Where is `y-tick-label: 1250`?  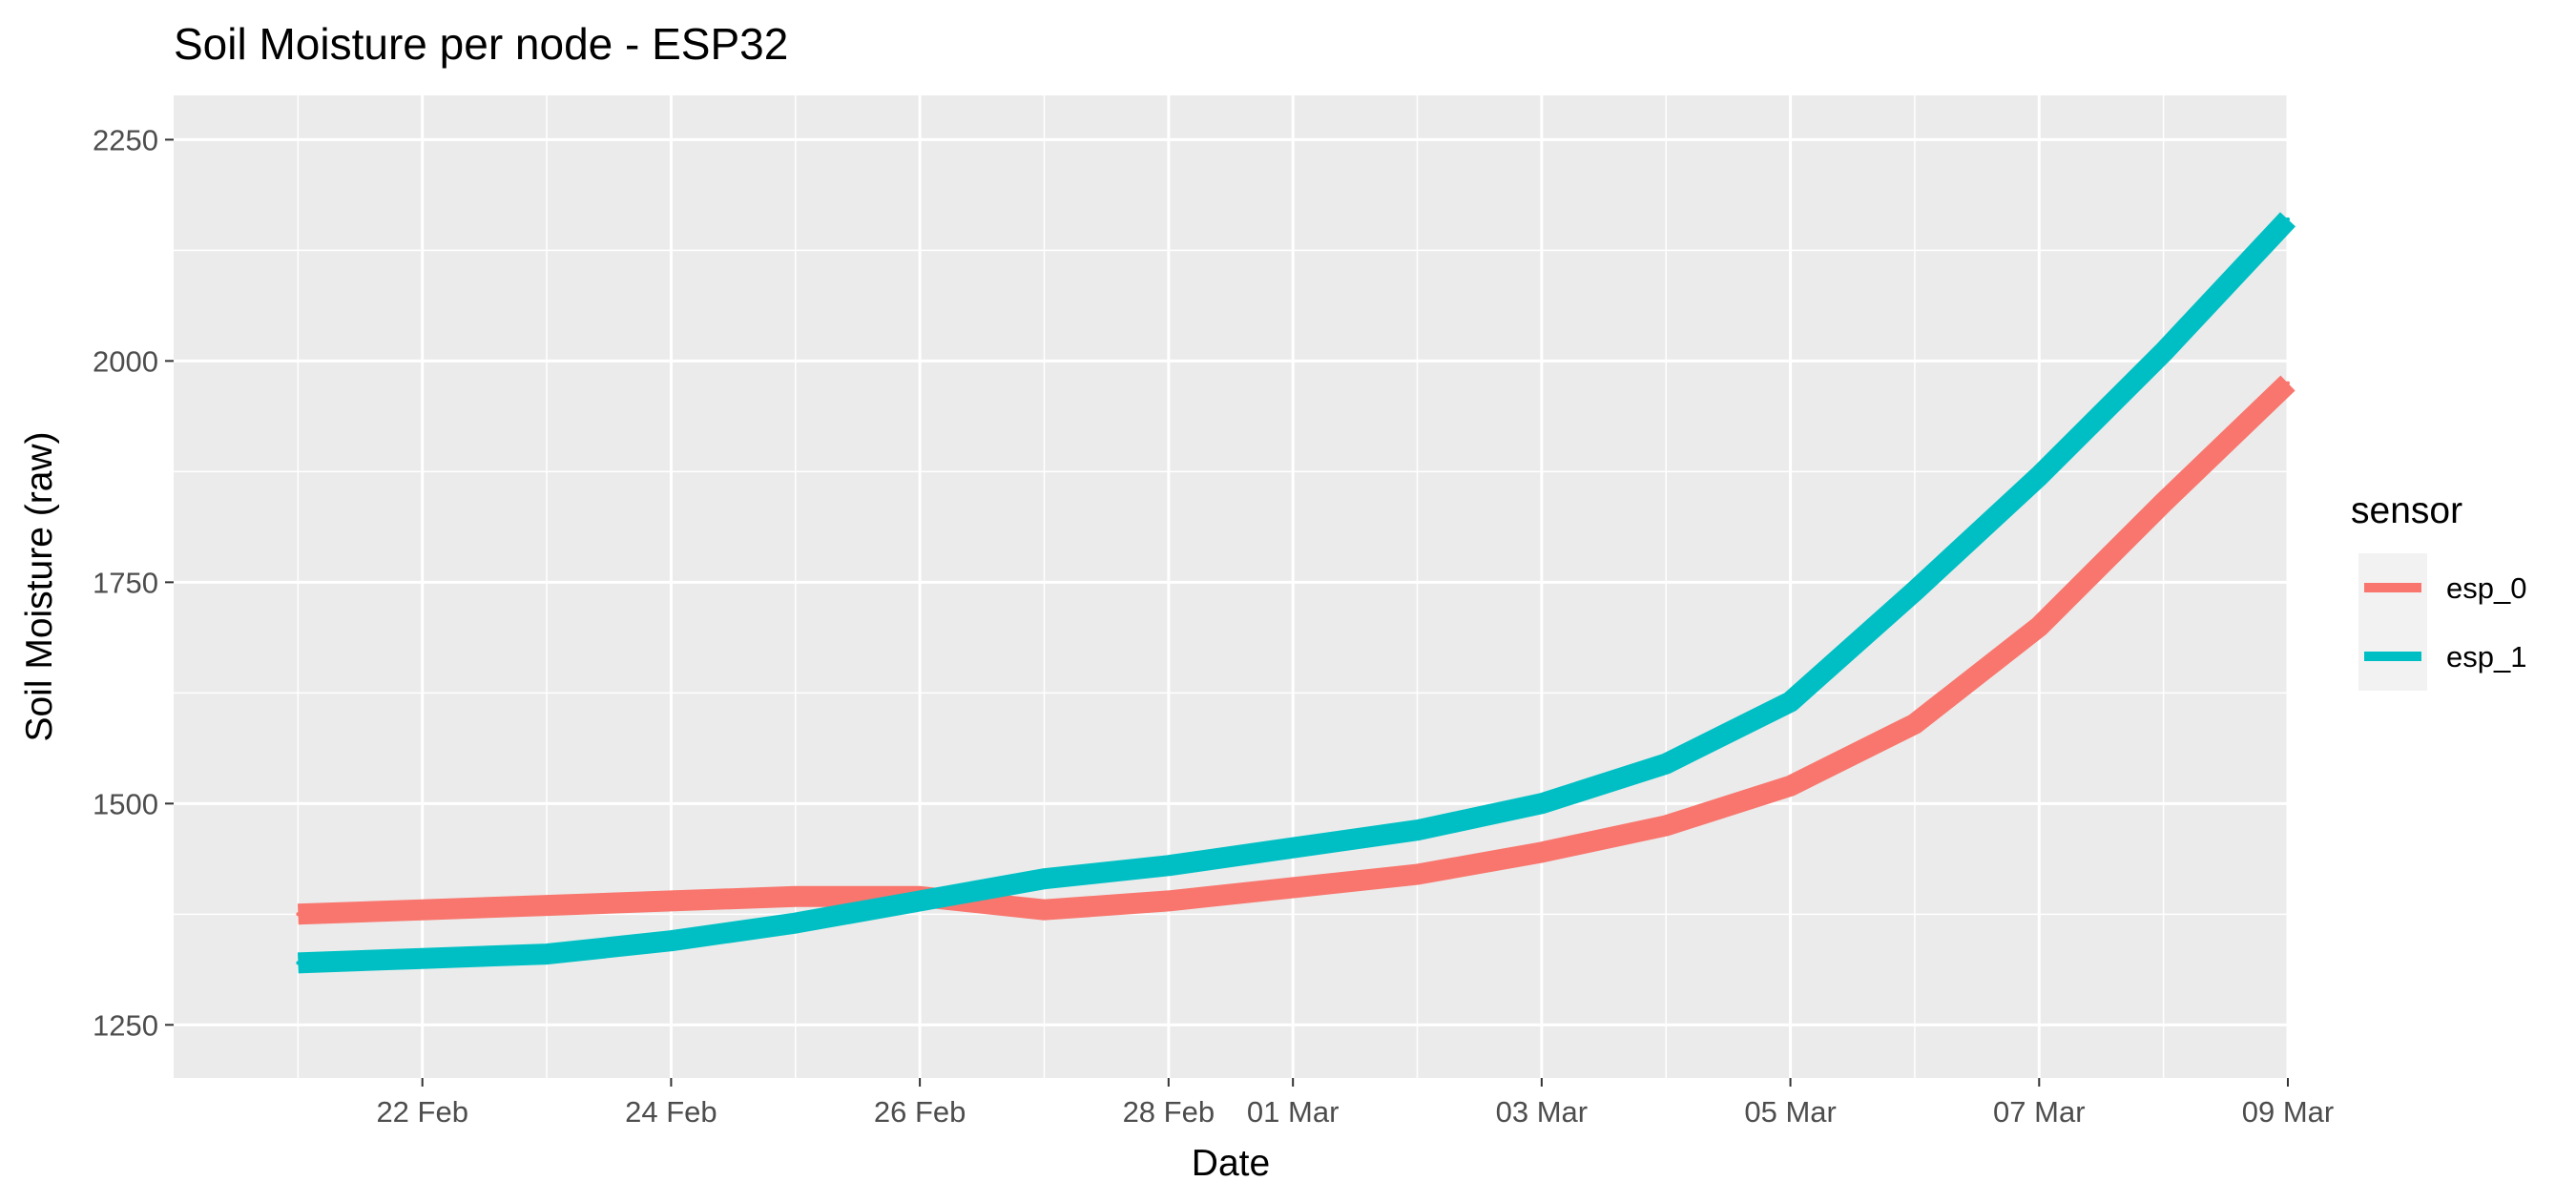 y-tick-label: 1250 is located at coordinates (125, 1025).